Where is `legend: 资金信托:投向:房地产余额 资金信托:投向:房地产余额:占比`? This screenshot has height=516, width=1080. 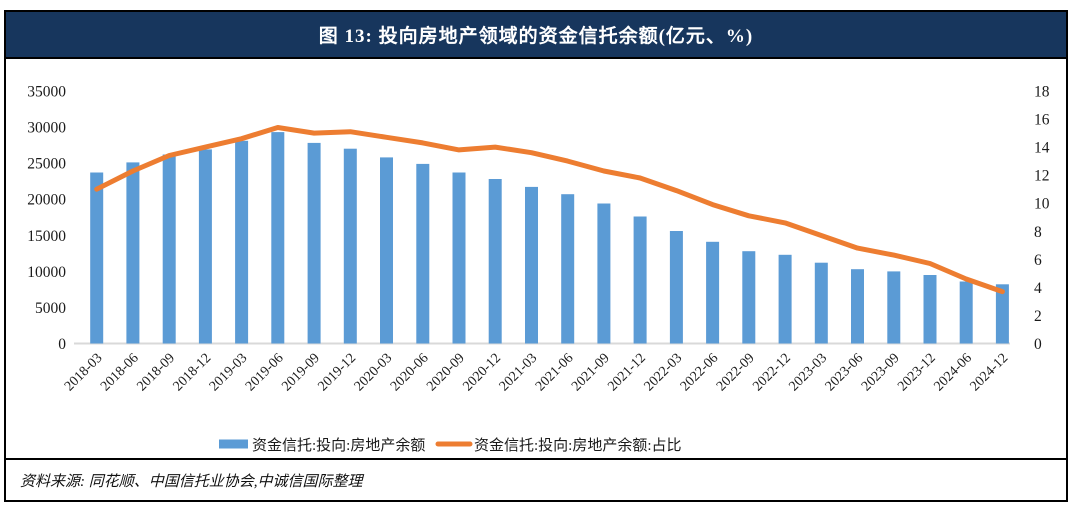
legend: 资金信托:投向:房地产余额 资金信托:投向:房地产余额:占比 is located at coordinates (450, 445).